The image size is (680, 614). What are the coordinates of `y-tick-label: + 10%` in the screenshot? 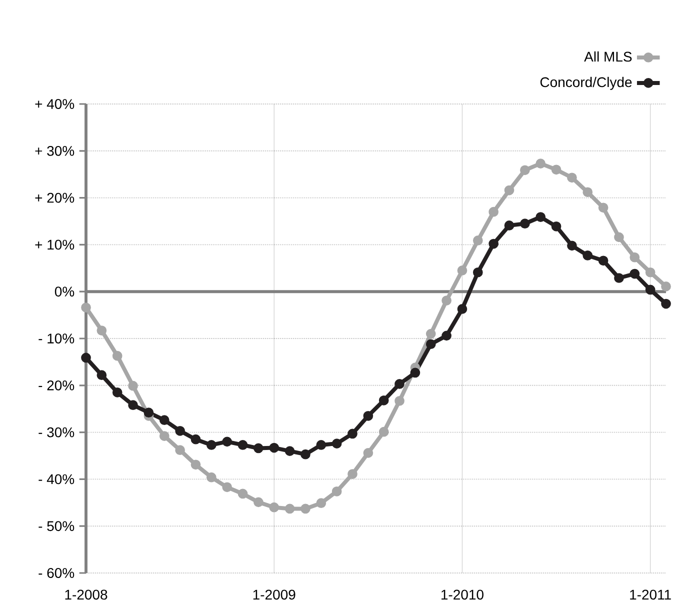 It's located at (54, 245).